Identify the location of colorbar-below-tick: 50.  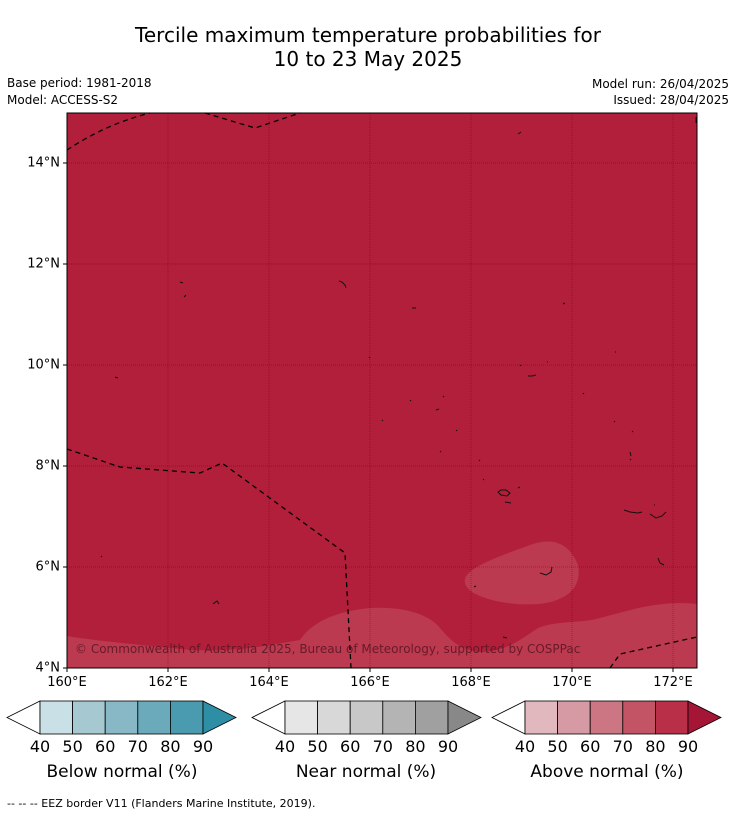
(72, 746).